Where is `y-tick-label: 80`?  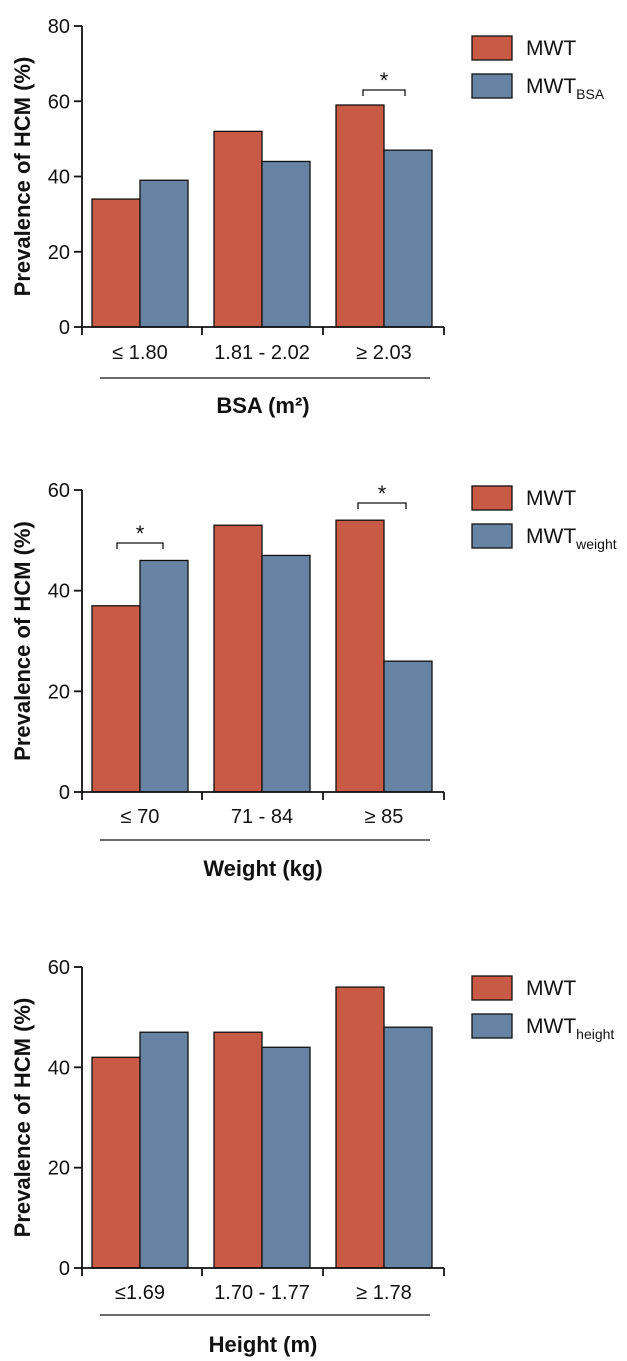
y-tick-label: 80 is located at coordinates (59, 27).